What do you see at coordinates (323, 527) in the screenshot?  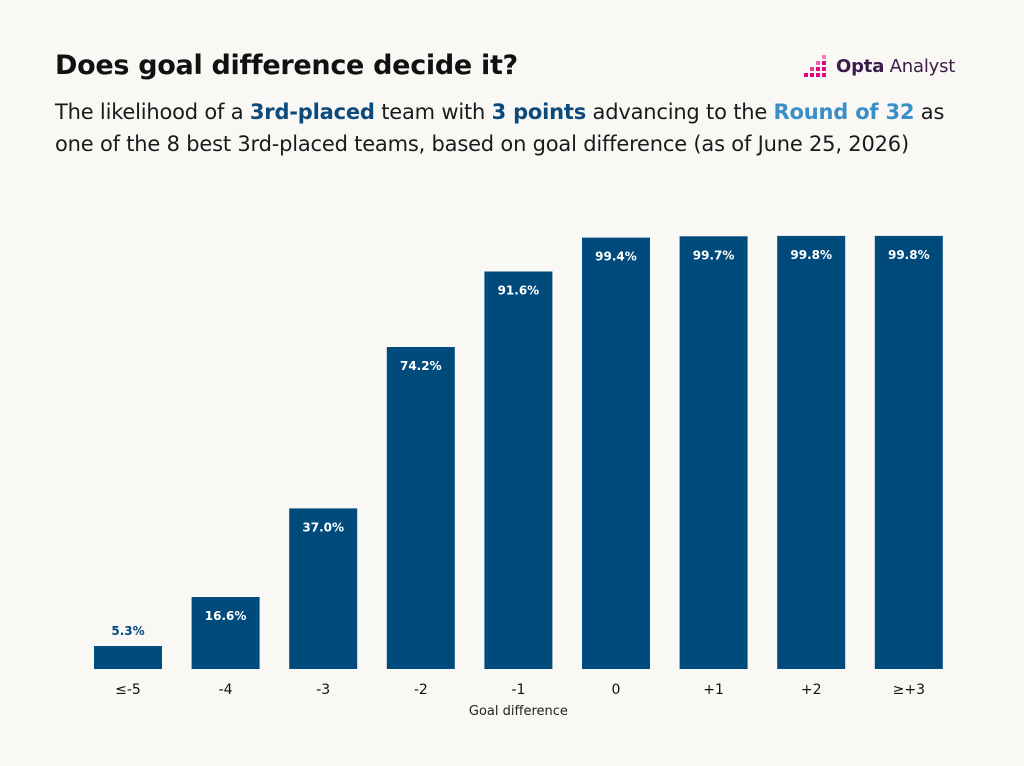 I see `bar-value-label-2: 37.0%` at bounding box center [323, 527].